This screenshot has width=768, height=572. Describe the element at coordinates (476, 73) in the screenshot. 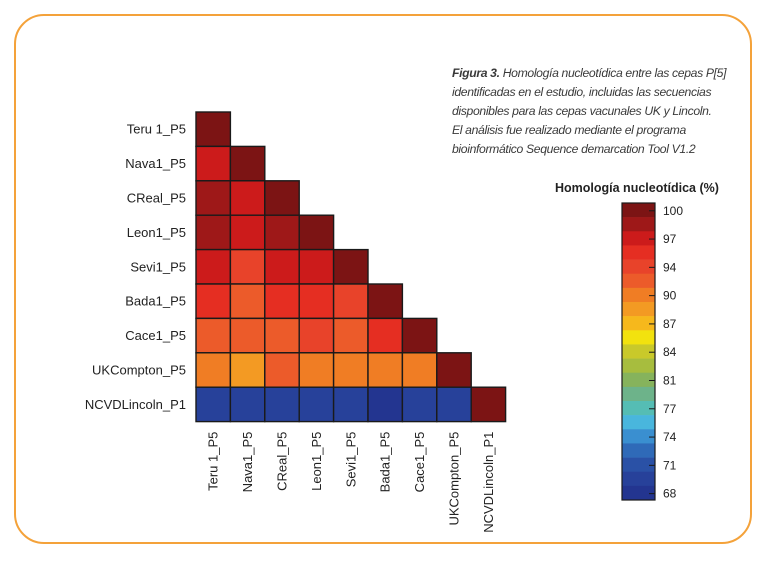

I see `caption-lead: Figura 3.` at that location.